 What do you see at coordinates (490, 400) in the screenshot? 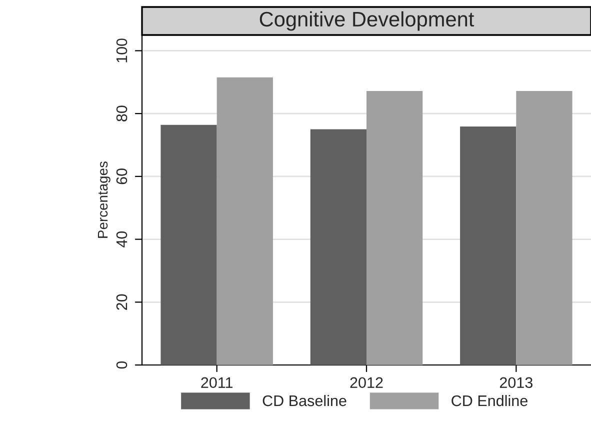
I see `legend-label: CD Endline` at bounding box center [490, 400].